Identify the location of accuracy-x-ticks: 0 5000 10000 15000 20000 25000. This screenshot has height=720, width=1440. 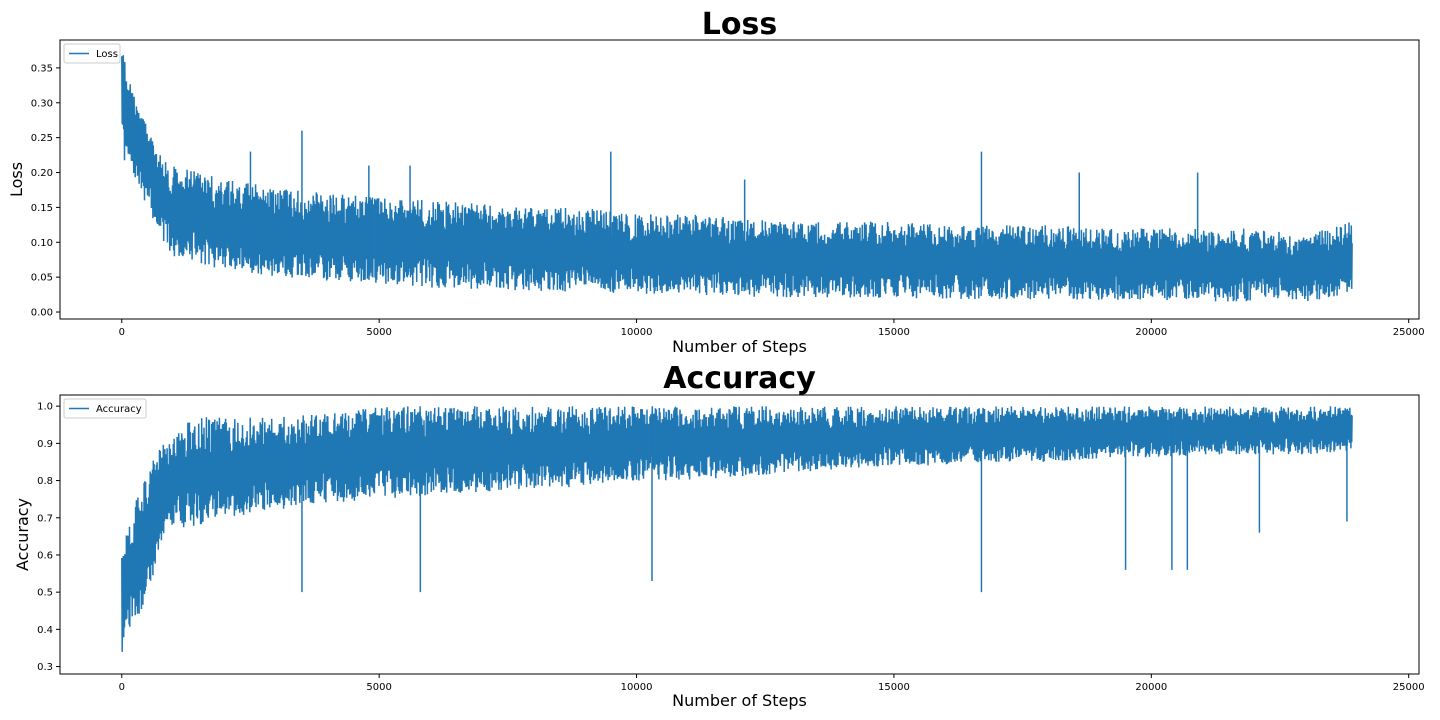
(772, 683).